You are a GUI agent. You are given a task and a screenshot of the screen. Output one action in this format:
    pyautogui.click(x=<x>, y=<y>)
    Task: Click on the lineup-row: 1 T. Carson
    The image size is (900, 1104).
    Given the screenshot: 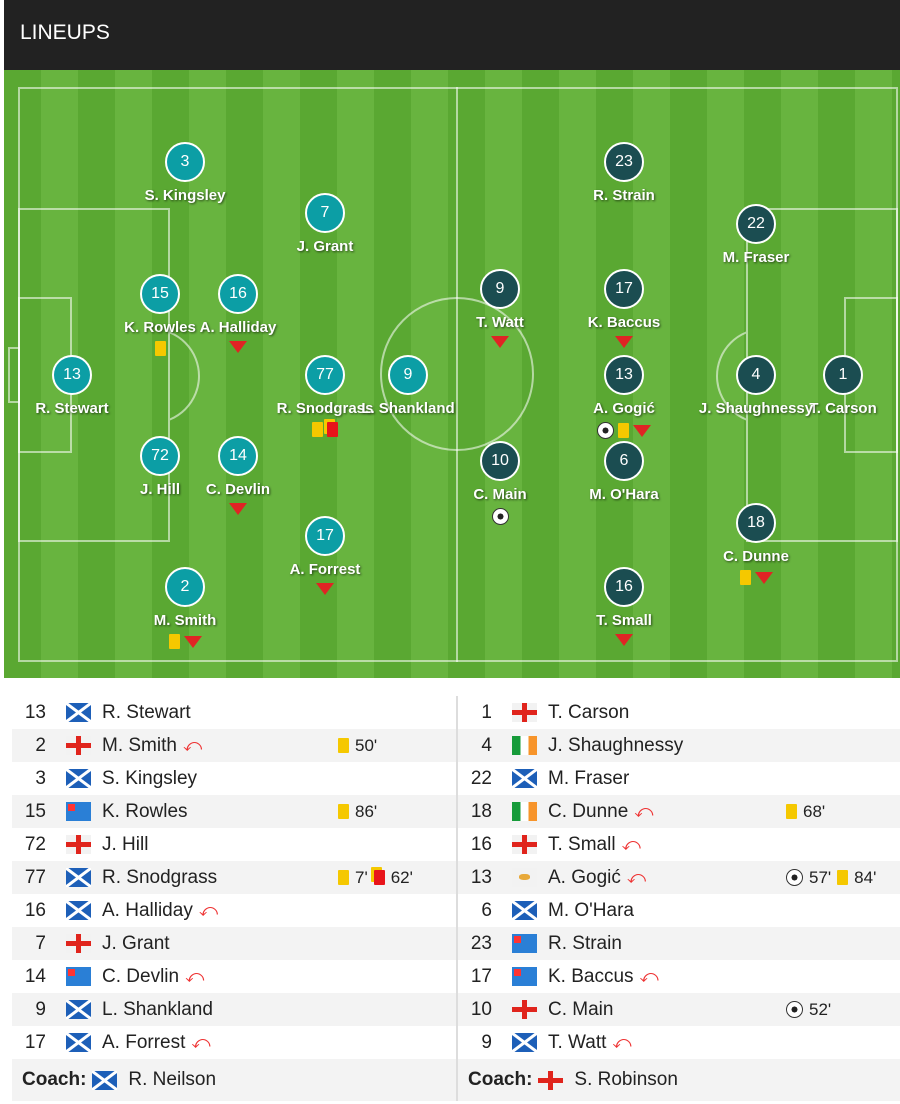 What is the action you would take?
    pyautogui.click(x=679, y=712)
    